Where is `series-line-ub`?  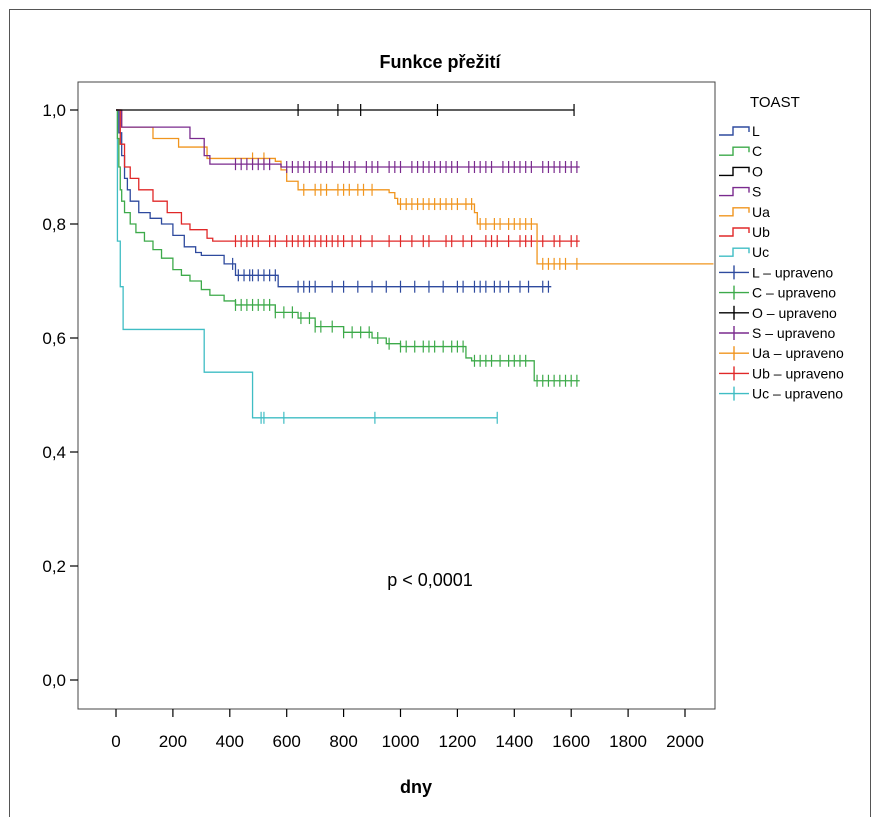 series-line-ub is located at coordinates (348, 175).